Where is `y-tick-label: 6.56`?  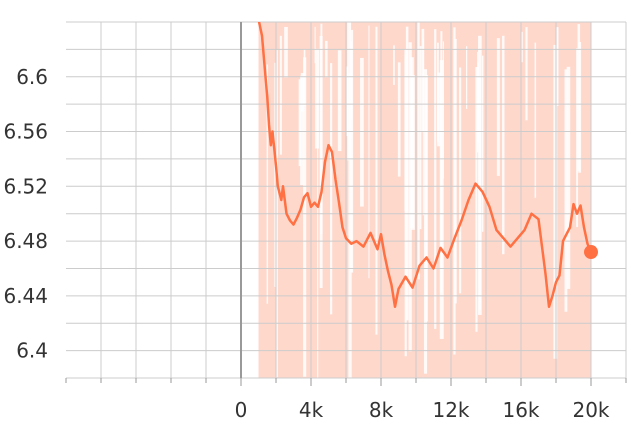
y-tick-label: 6.56 is located at coordinates (25, 132).